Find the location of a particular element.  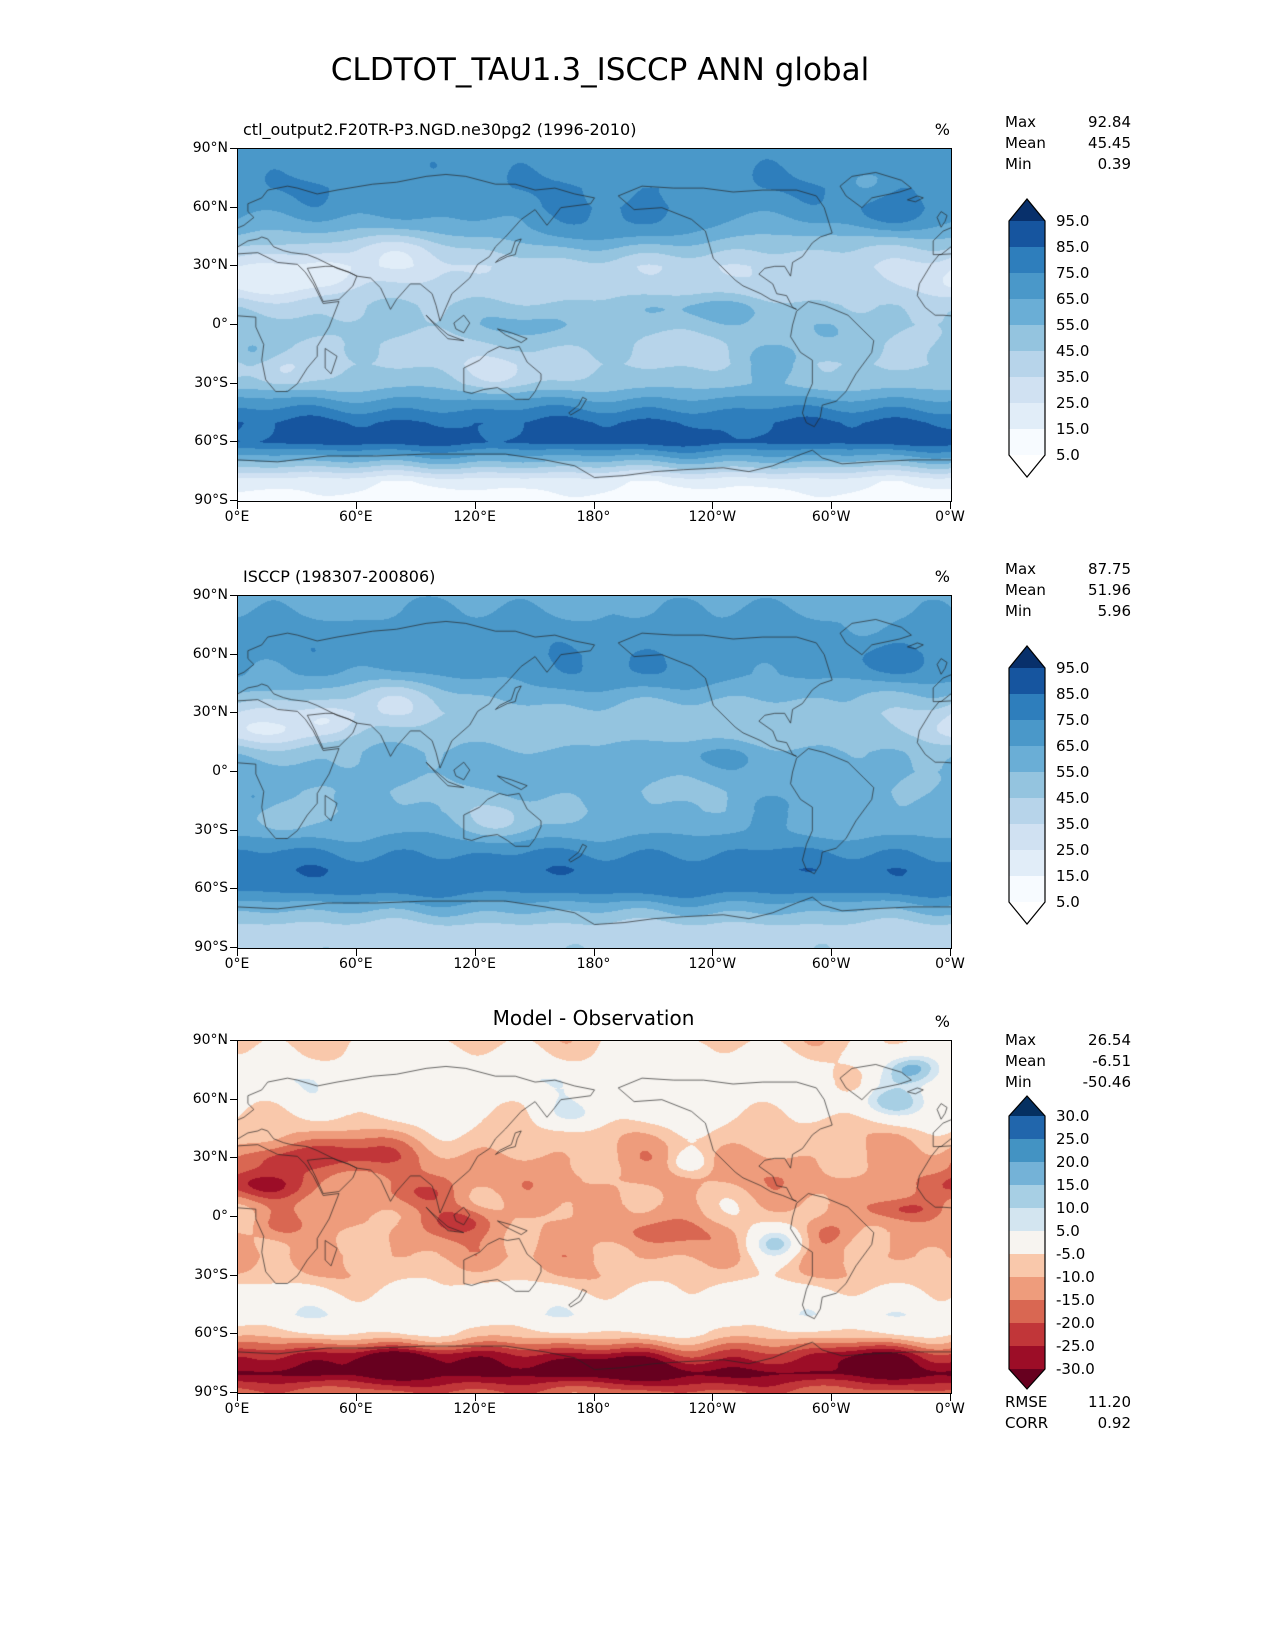

colorbar-tick-label: 25.0 is located at coordinates (1073, 1139).